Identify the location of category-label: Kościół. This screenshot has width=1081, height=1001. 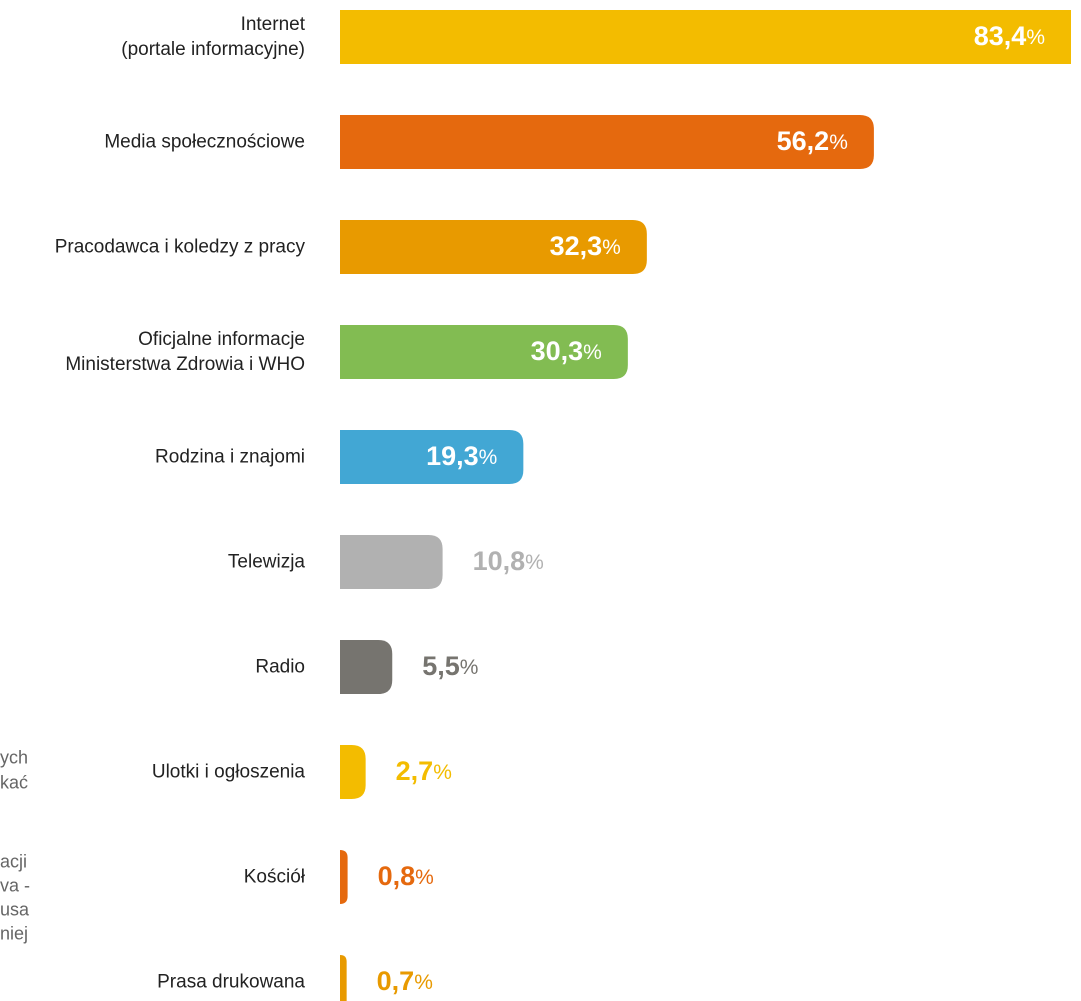
(274, 877).